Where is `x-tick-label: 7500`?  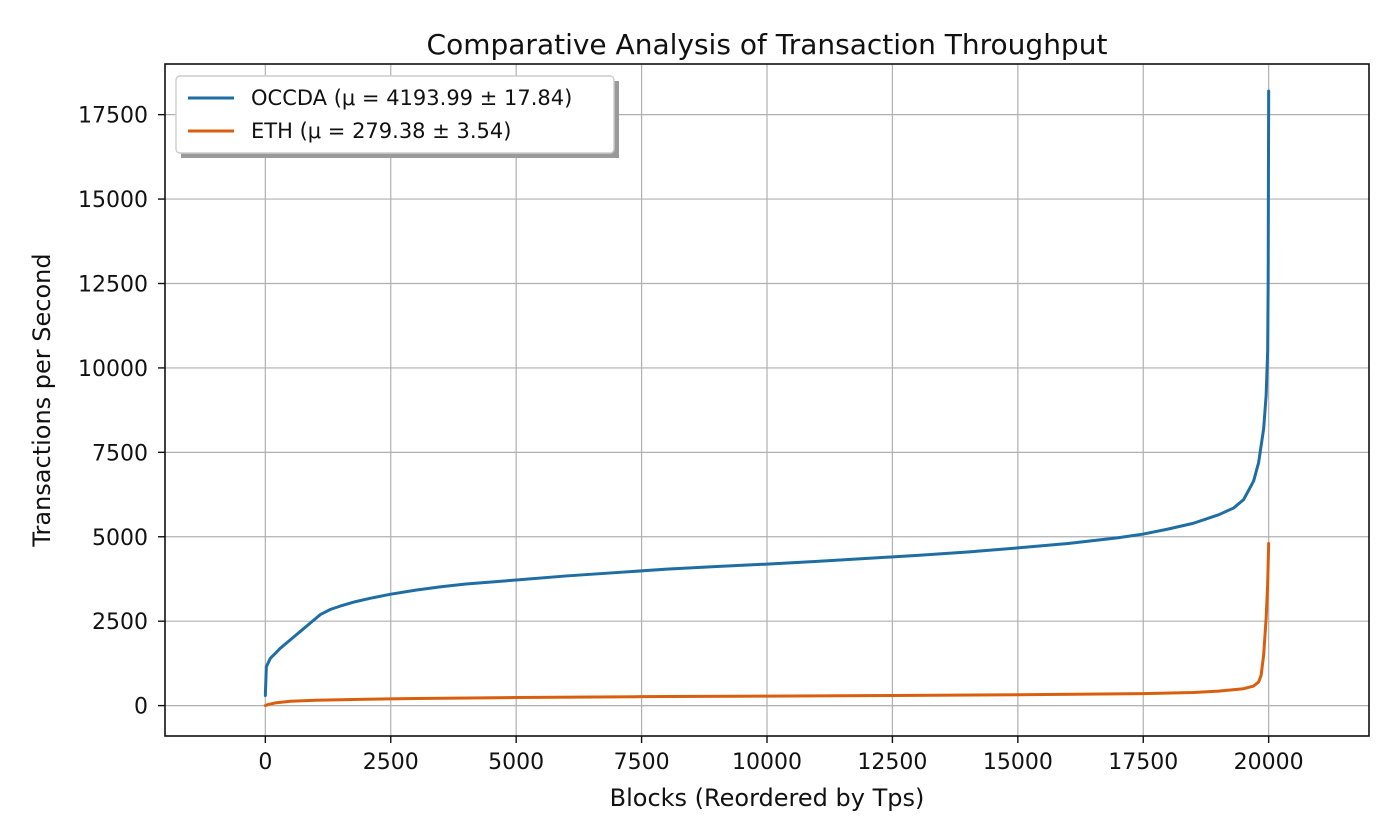 x-tick-label: 7500 is located at coordinates (642, 762).